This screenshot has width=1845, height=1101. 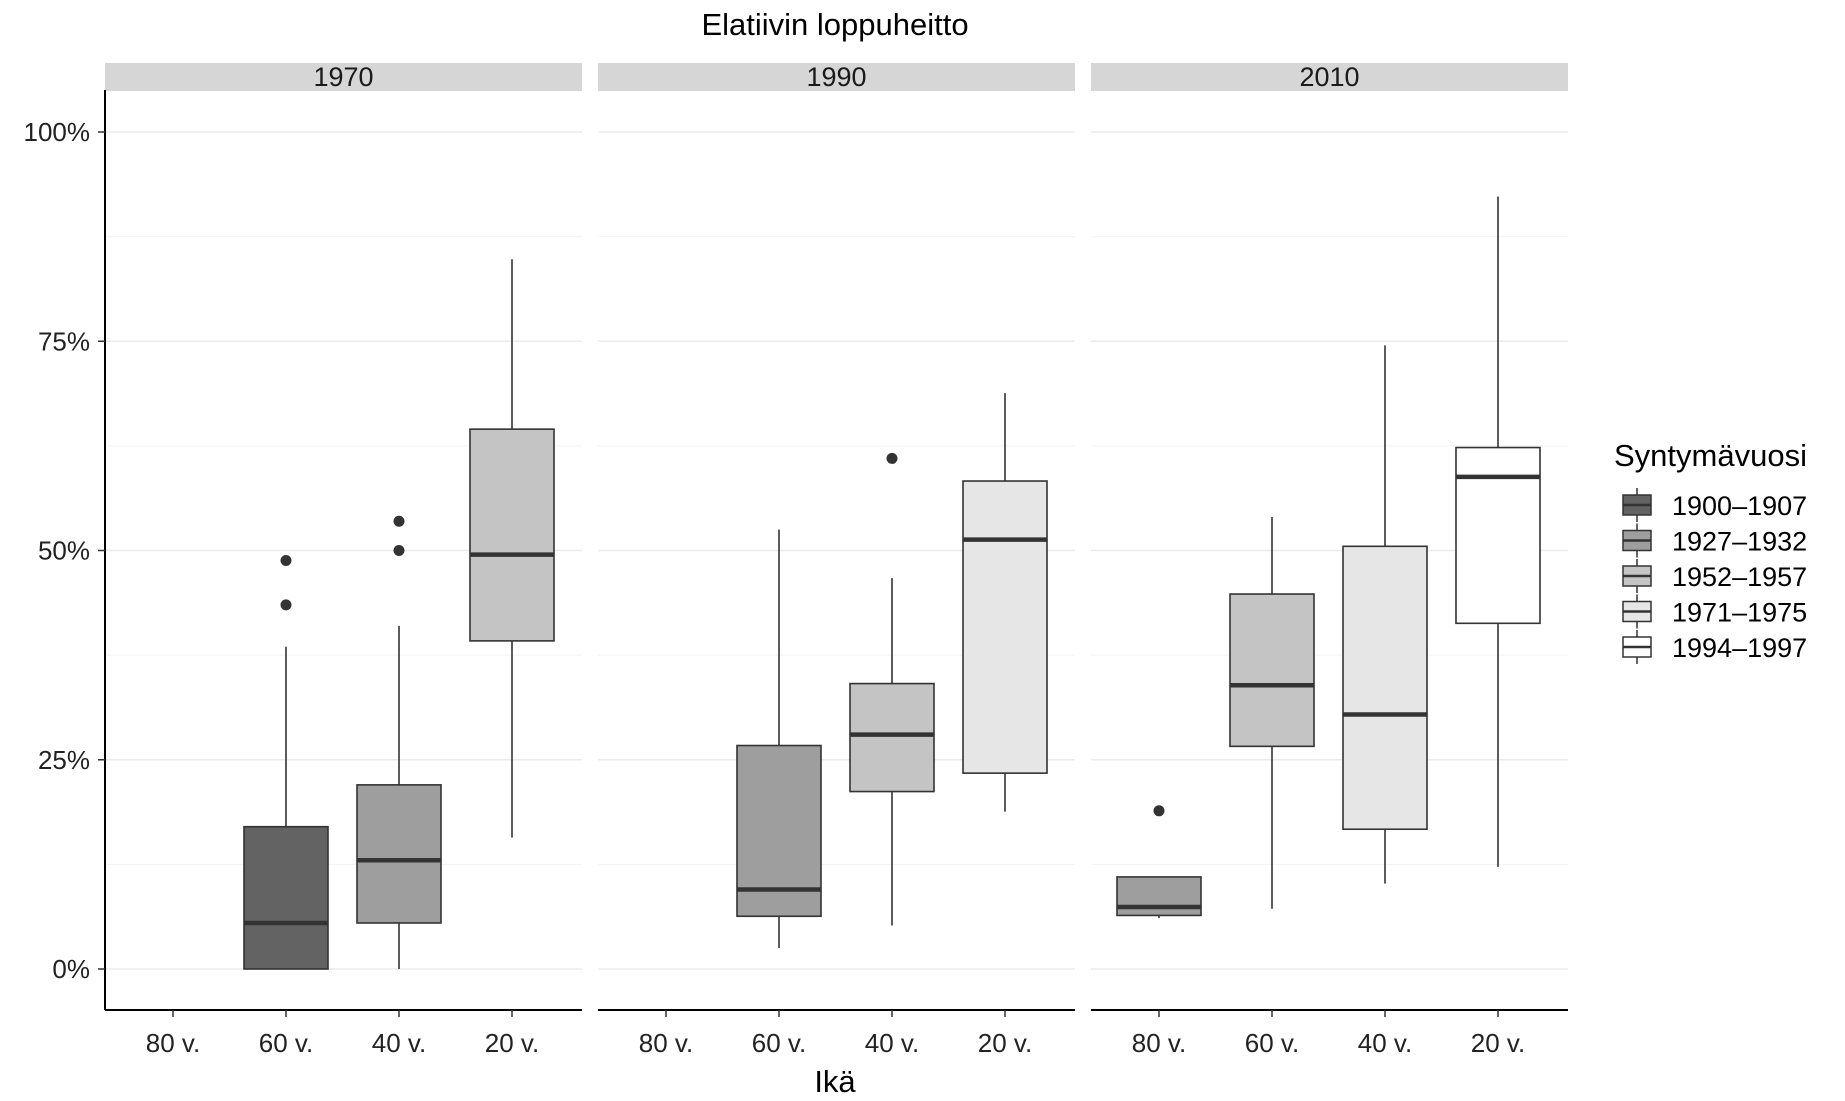 What do you see at coordinates (1739, 577) in the screenshot?
I see `legend-label: 1952–1957` at bounding box center [1739, 577].